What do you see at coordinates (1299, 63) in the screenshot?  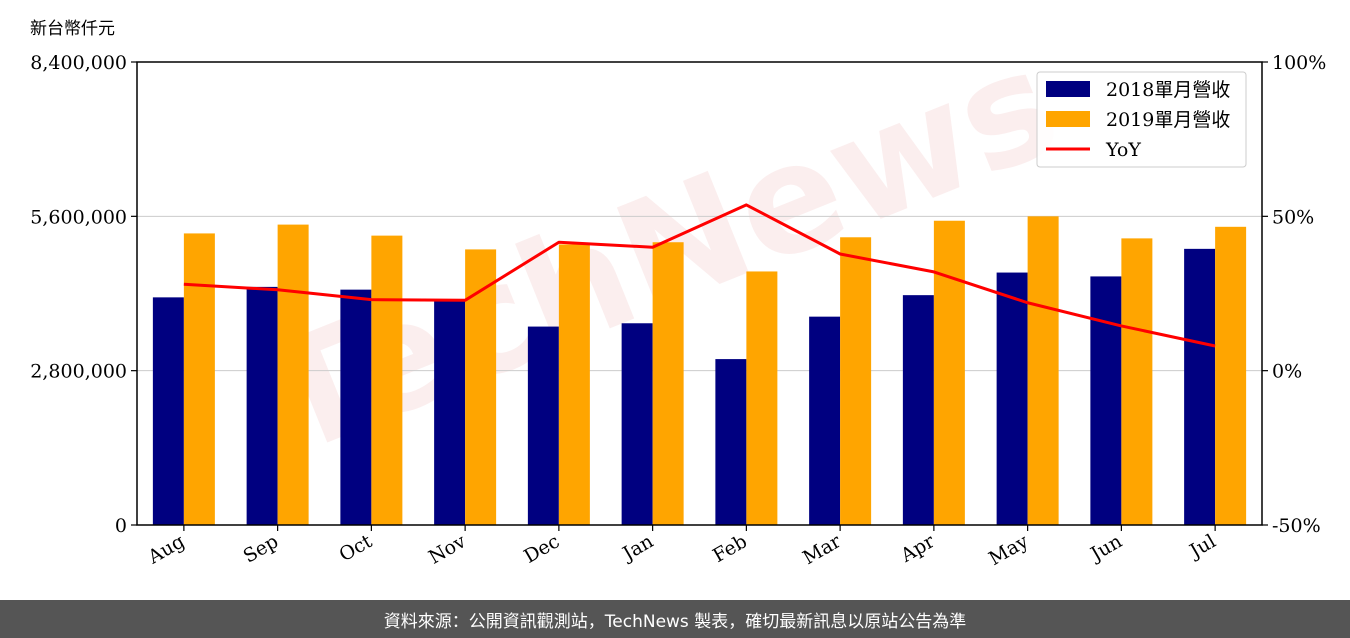 I see `right-tick-label: 100%` at bounding box center [1299, 63].